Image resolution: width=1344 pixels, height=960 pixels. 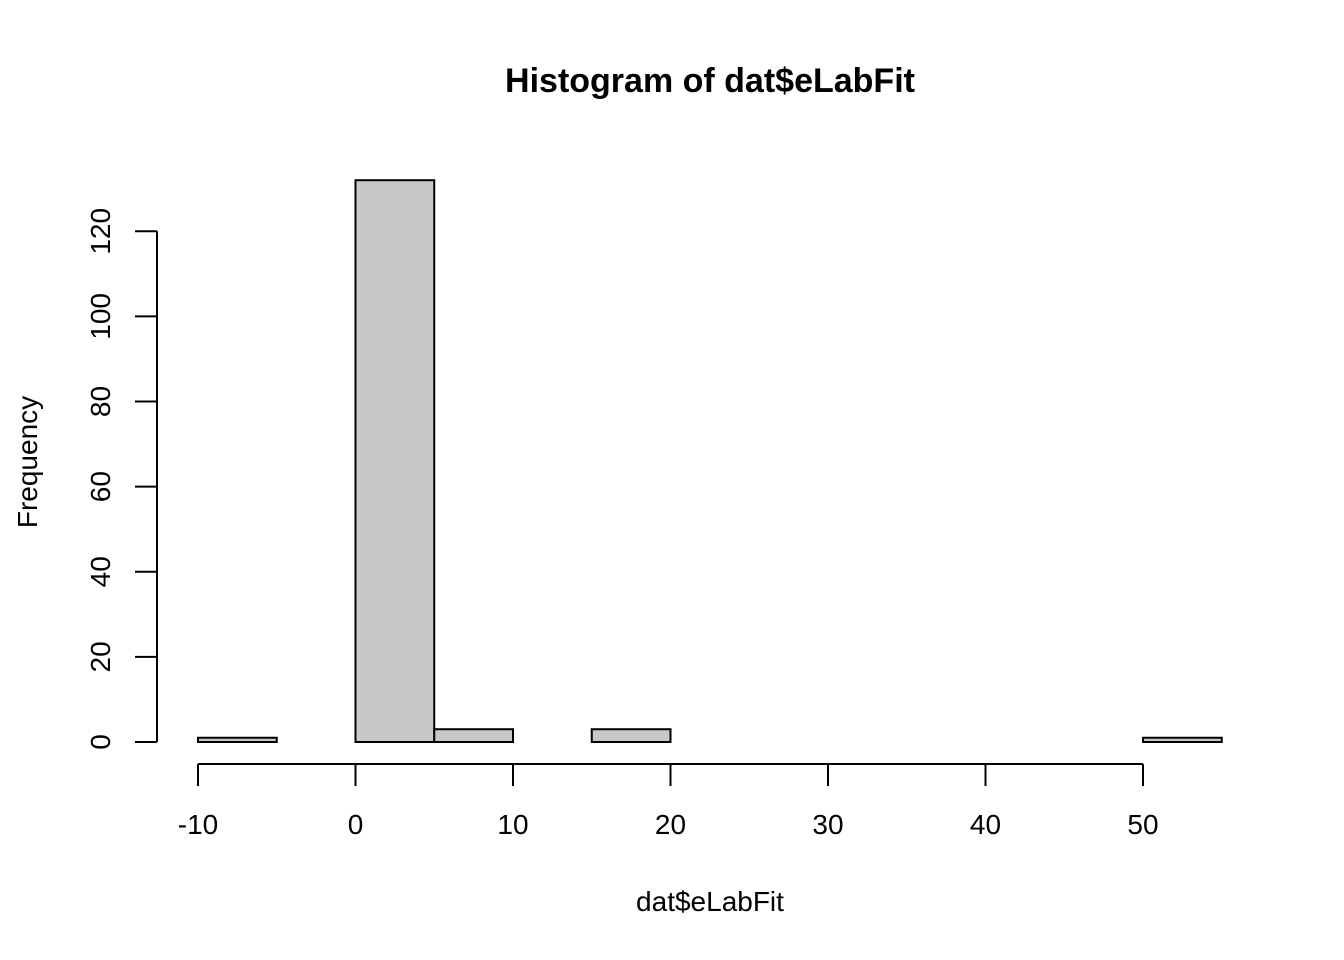 I want to click on x-tick-label: 10, so click(x=512, y=824).